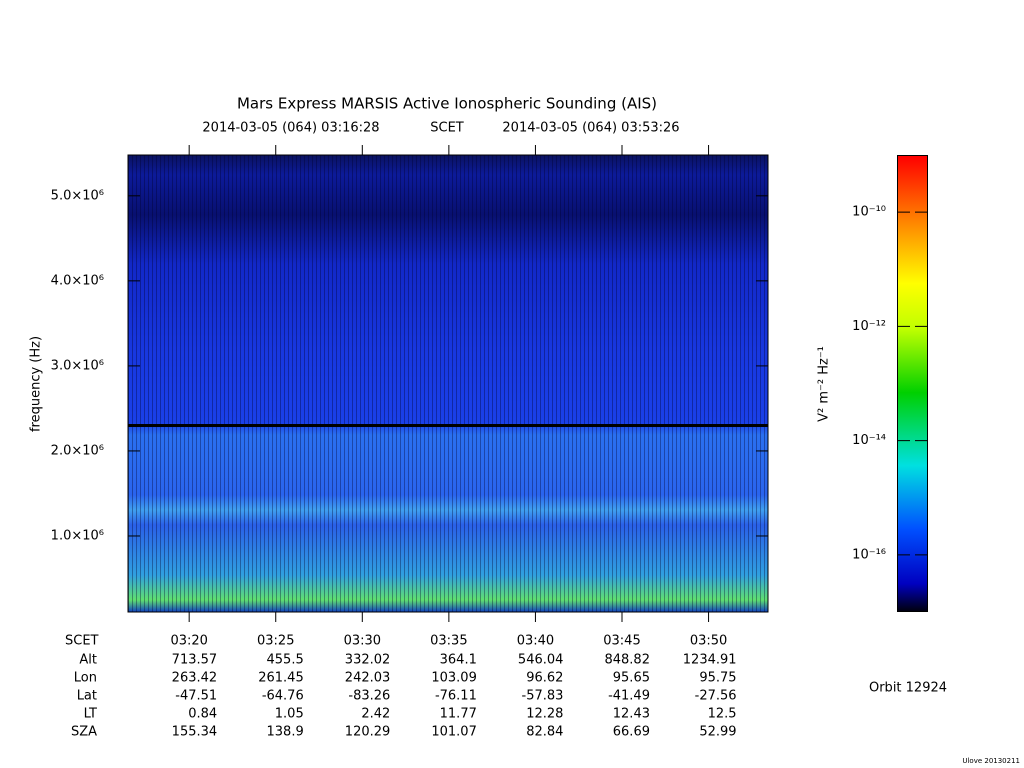 The width and height of the screenshot is (1024, 768). Describe the element at coordinates (285, 732) in the screenshot. I see `ephemeris-value: 138.9` at that location.